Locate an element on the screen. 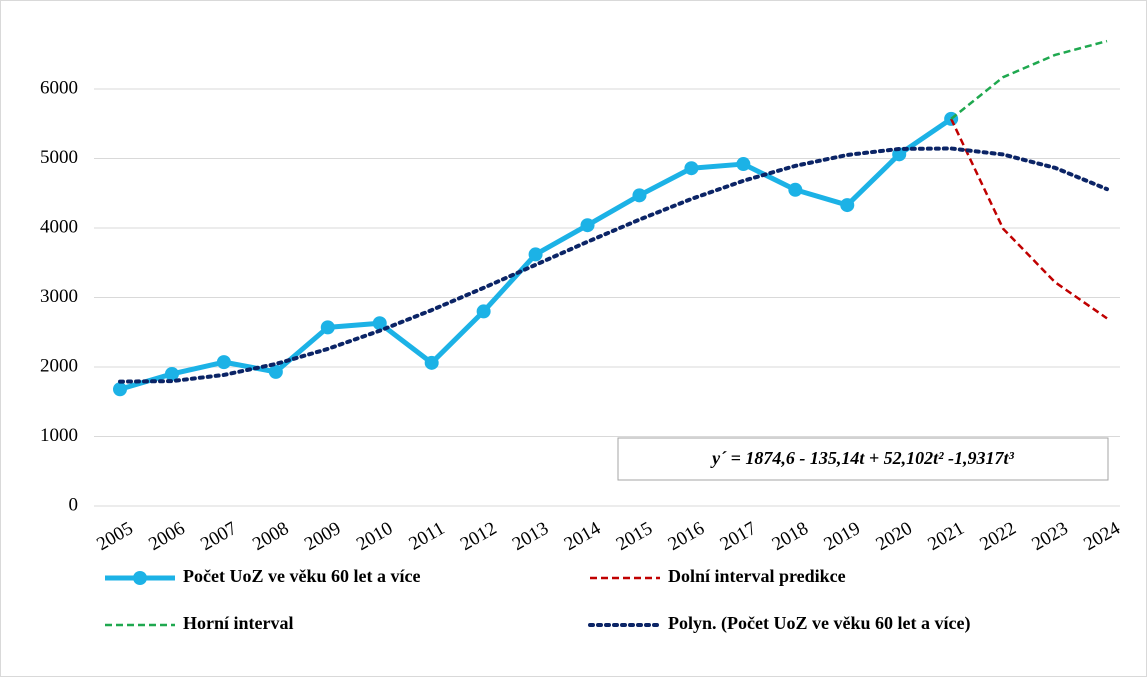 The image size is (1147, 682). legend-label: Horní interval is located at coordinates (238, 623).